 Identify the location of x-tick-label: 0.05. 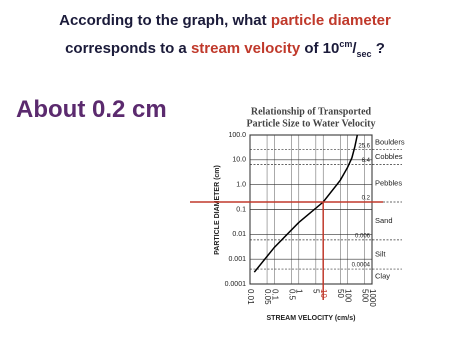
(267, 297).